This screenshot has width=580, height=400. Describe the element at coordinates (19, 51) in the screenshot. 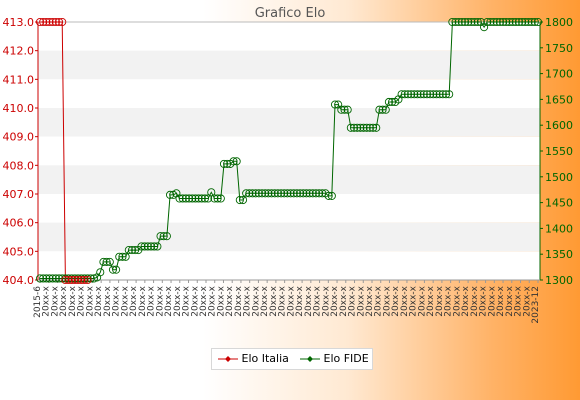

I see `y-left-tick-label: 412.0` at that location.